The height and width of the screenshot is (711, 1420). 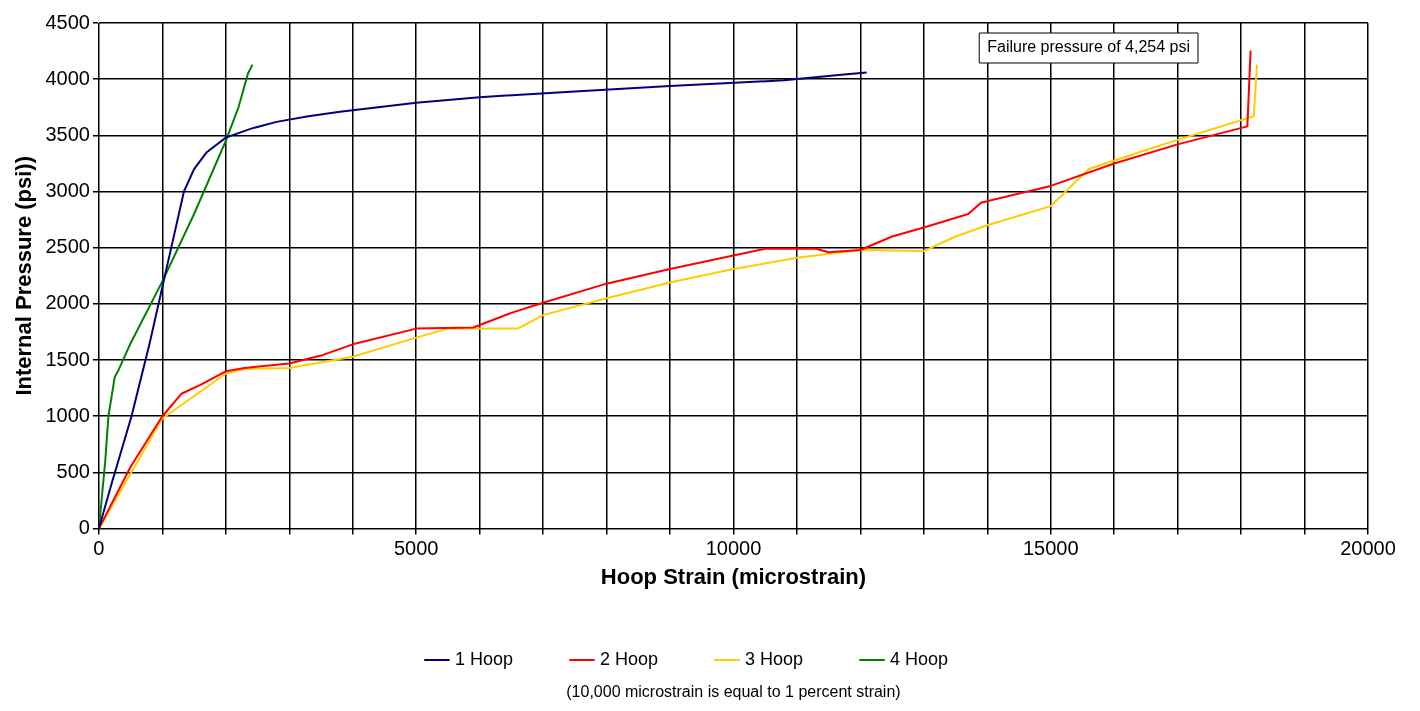 I want to click on y-tick-label: 3500, so click(x=67, y=133).